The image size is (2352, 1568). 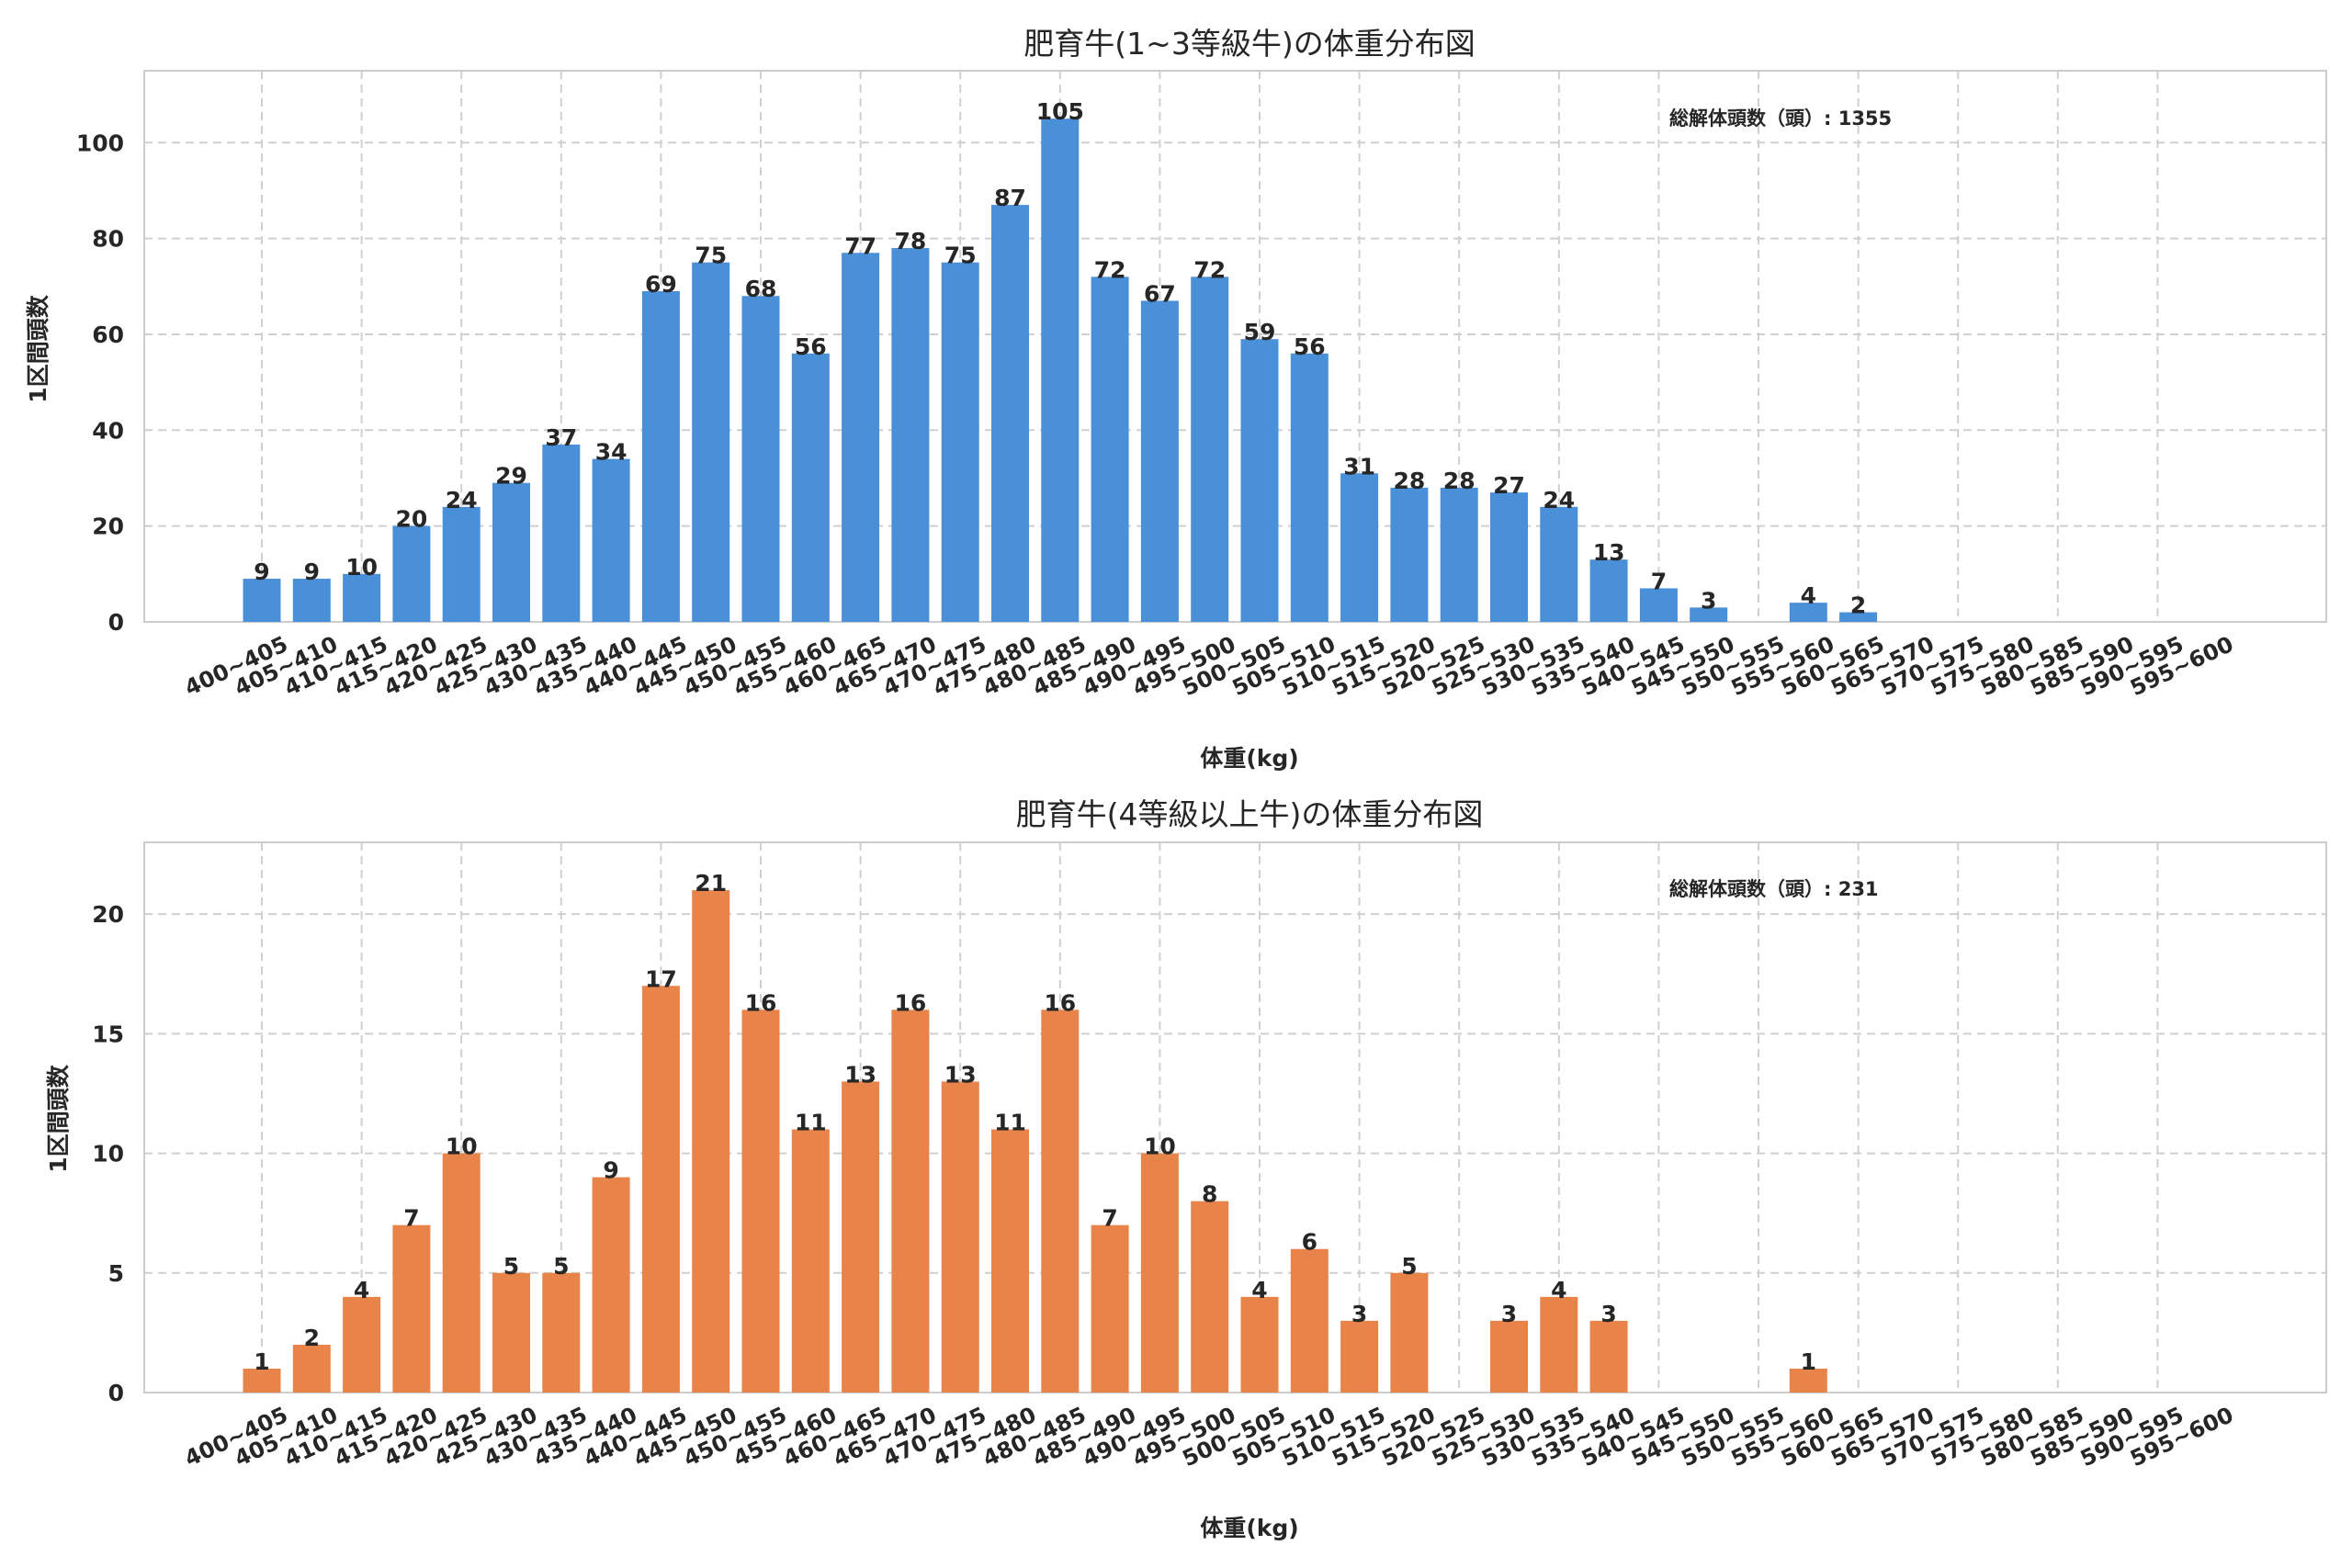 I want to click on chart-title: 肥育牛(4等級以上牛)の体重分布図, so click(x=1250, y=814).